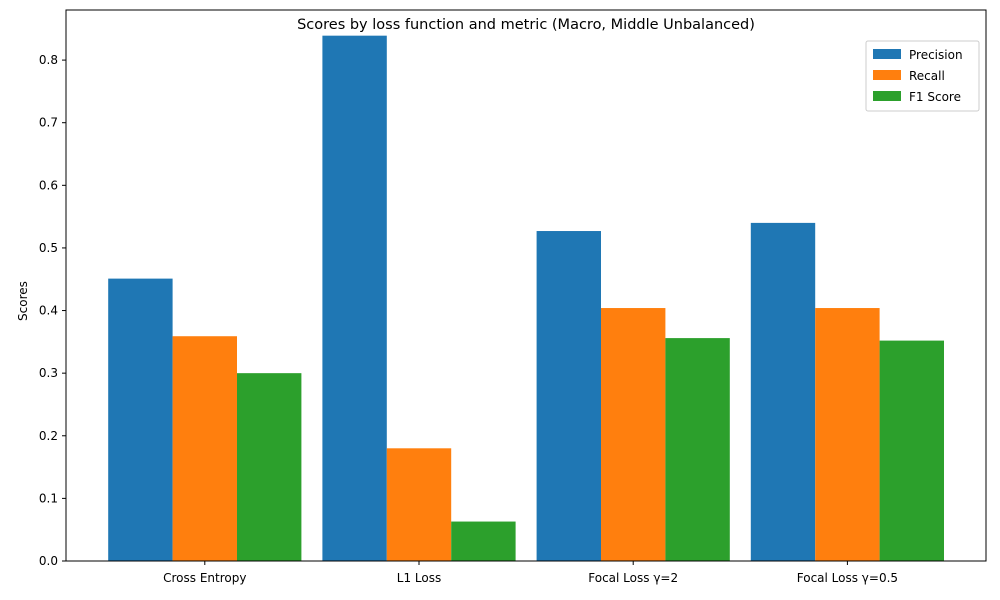  I want to click on y-tick-label: 0.4, so click(48, 311).